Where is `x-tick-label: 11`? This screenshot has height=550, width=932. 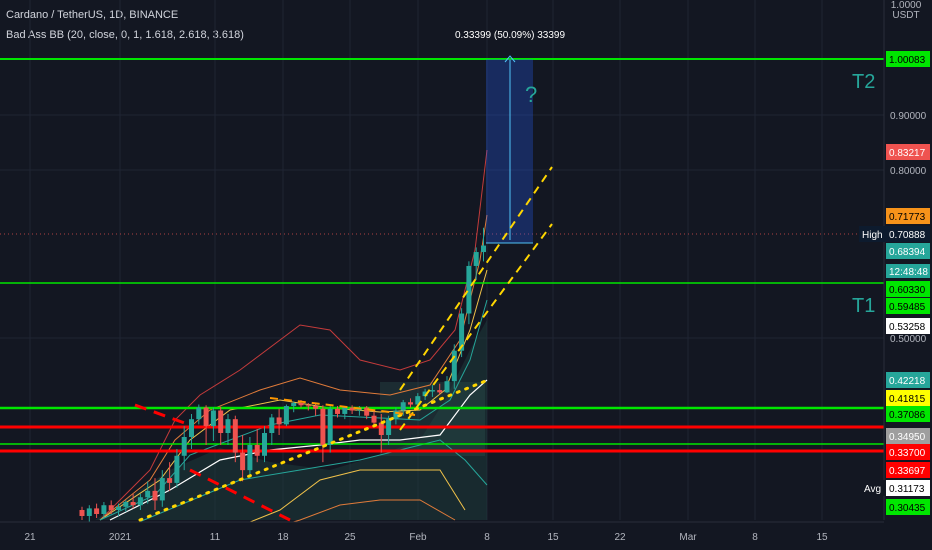
x-tick-label: 11 is located at coordinates (215, 537).